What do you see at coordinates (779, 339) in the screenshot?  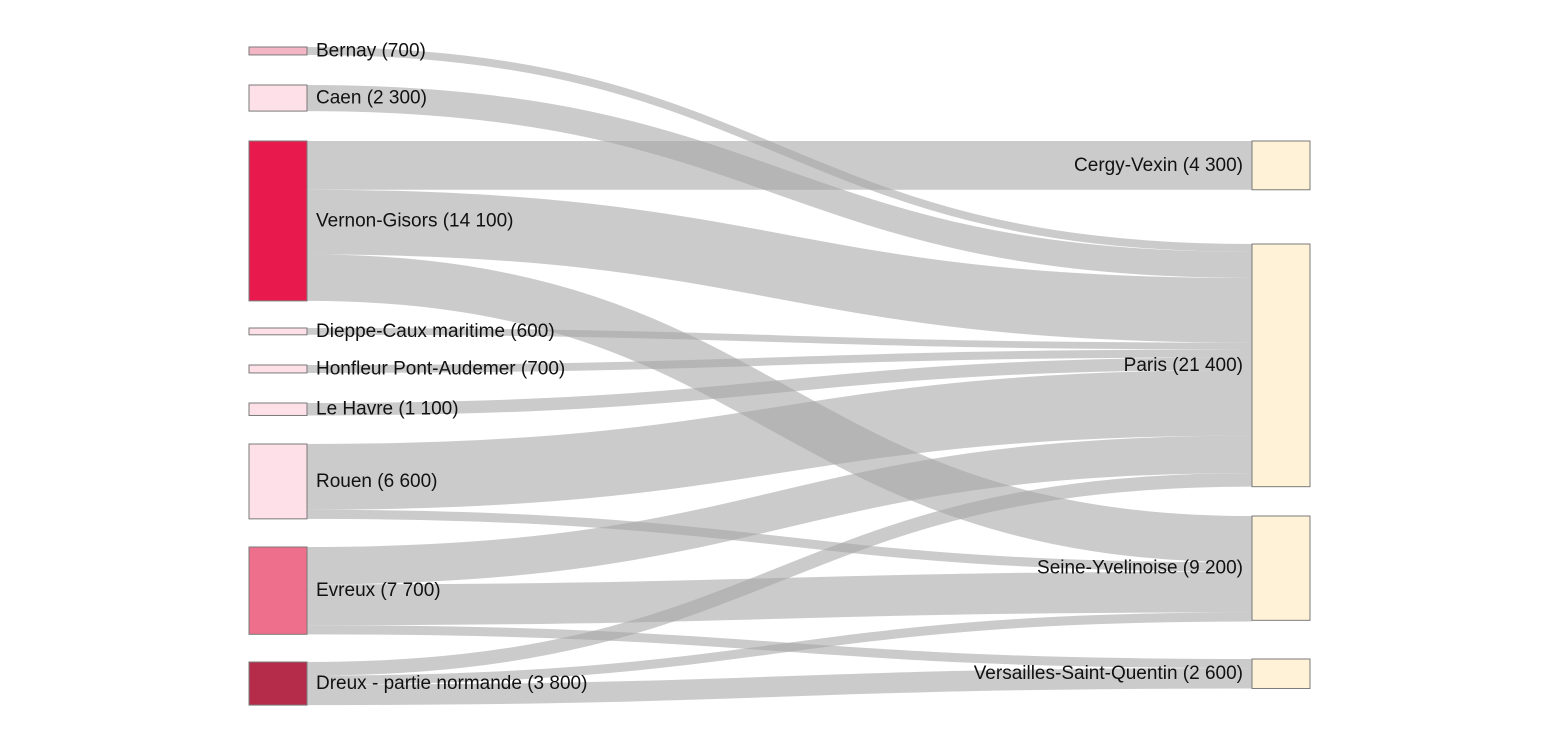 I see `flow-dieppe-to-paris` at bounding box center [779, 339].